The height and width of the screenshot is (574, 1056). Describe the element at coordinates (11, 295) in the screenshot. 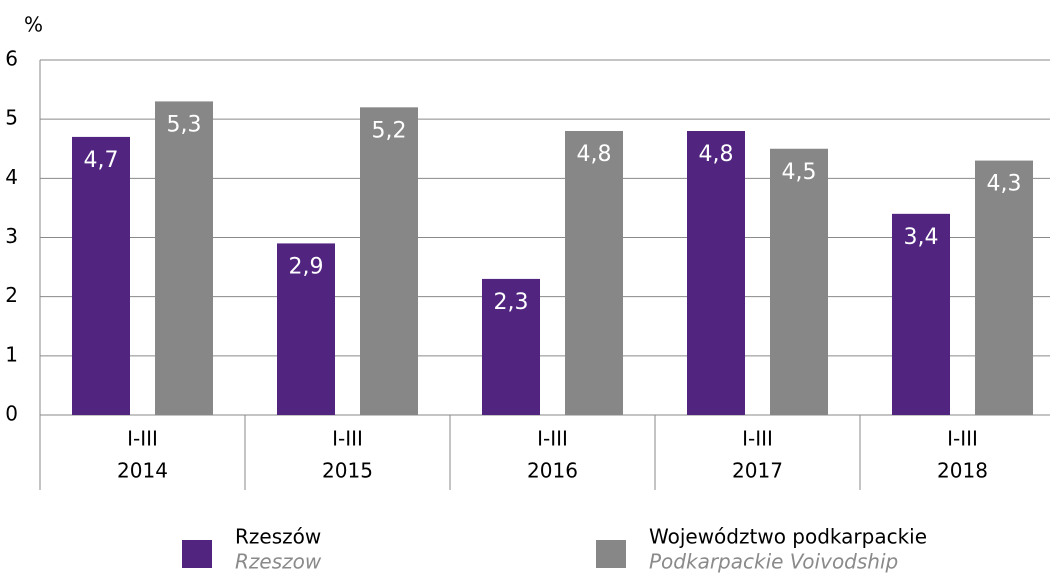

I see `y-tick-label: 2` at that location.